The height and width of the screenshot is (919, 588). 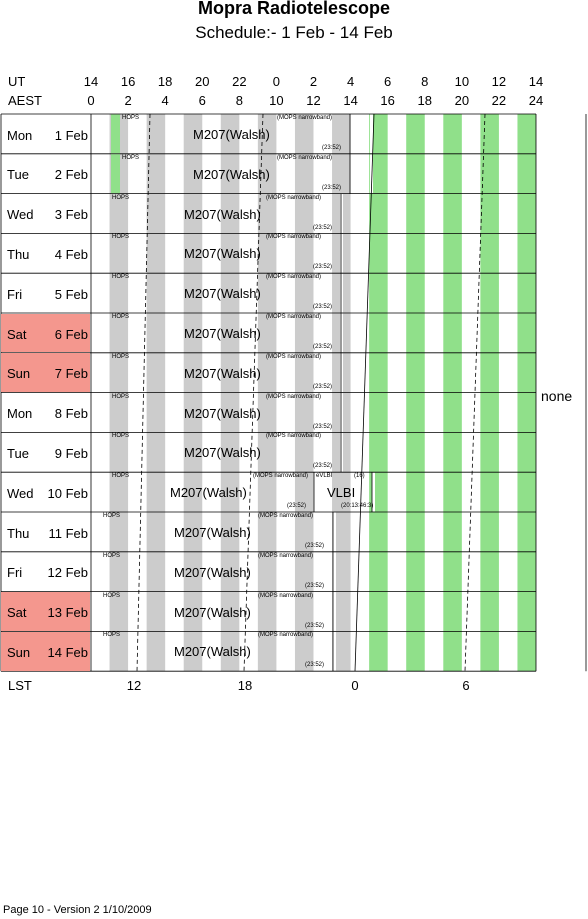 I want to click on day-date: 5 Feb, so click(x=71, y=294).